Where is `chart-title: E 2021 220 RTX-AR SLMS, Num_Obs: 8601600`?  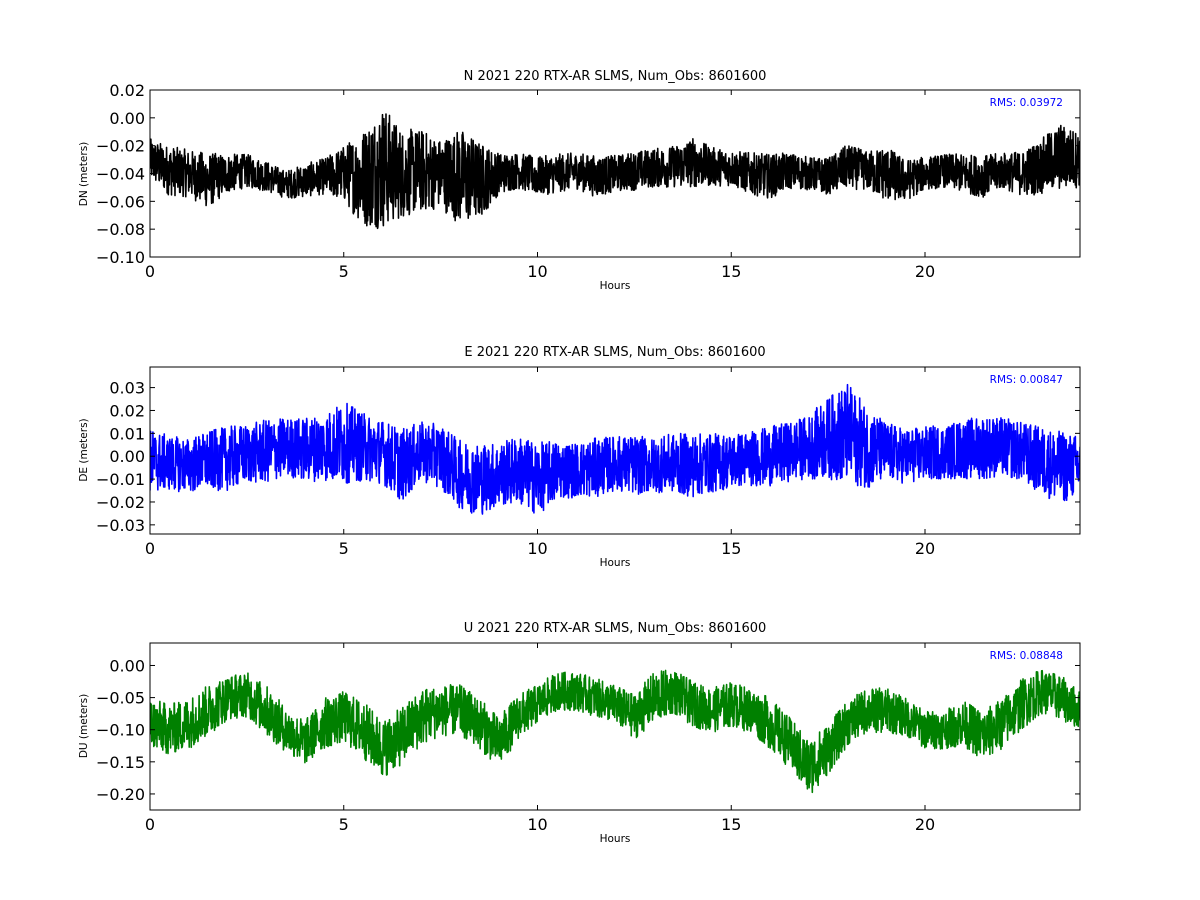
chart-title: E 2021 220 RTX-AR SLMS, Num_Obs: 8601600 is located at coordinates (614, 352).